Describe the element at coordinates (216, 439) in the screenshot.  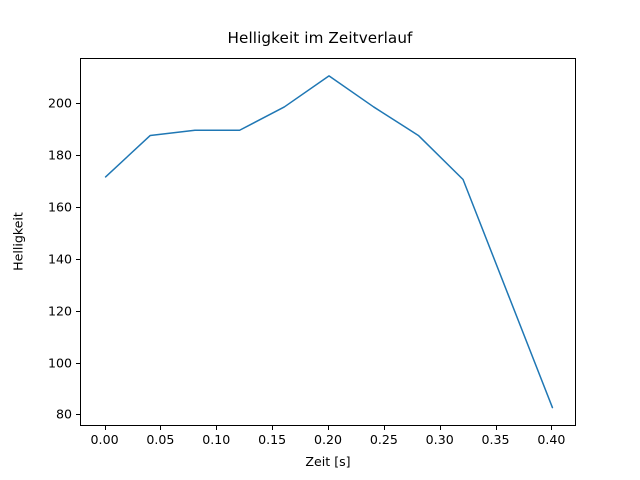
I see `x-tick-label: 0.10` at that location.